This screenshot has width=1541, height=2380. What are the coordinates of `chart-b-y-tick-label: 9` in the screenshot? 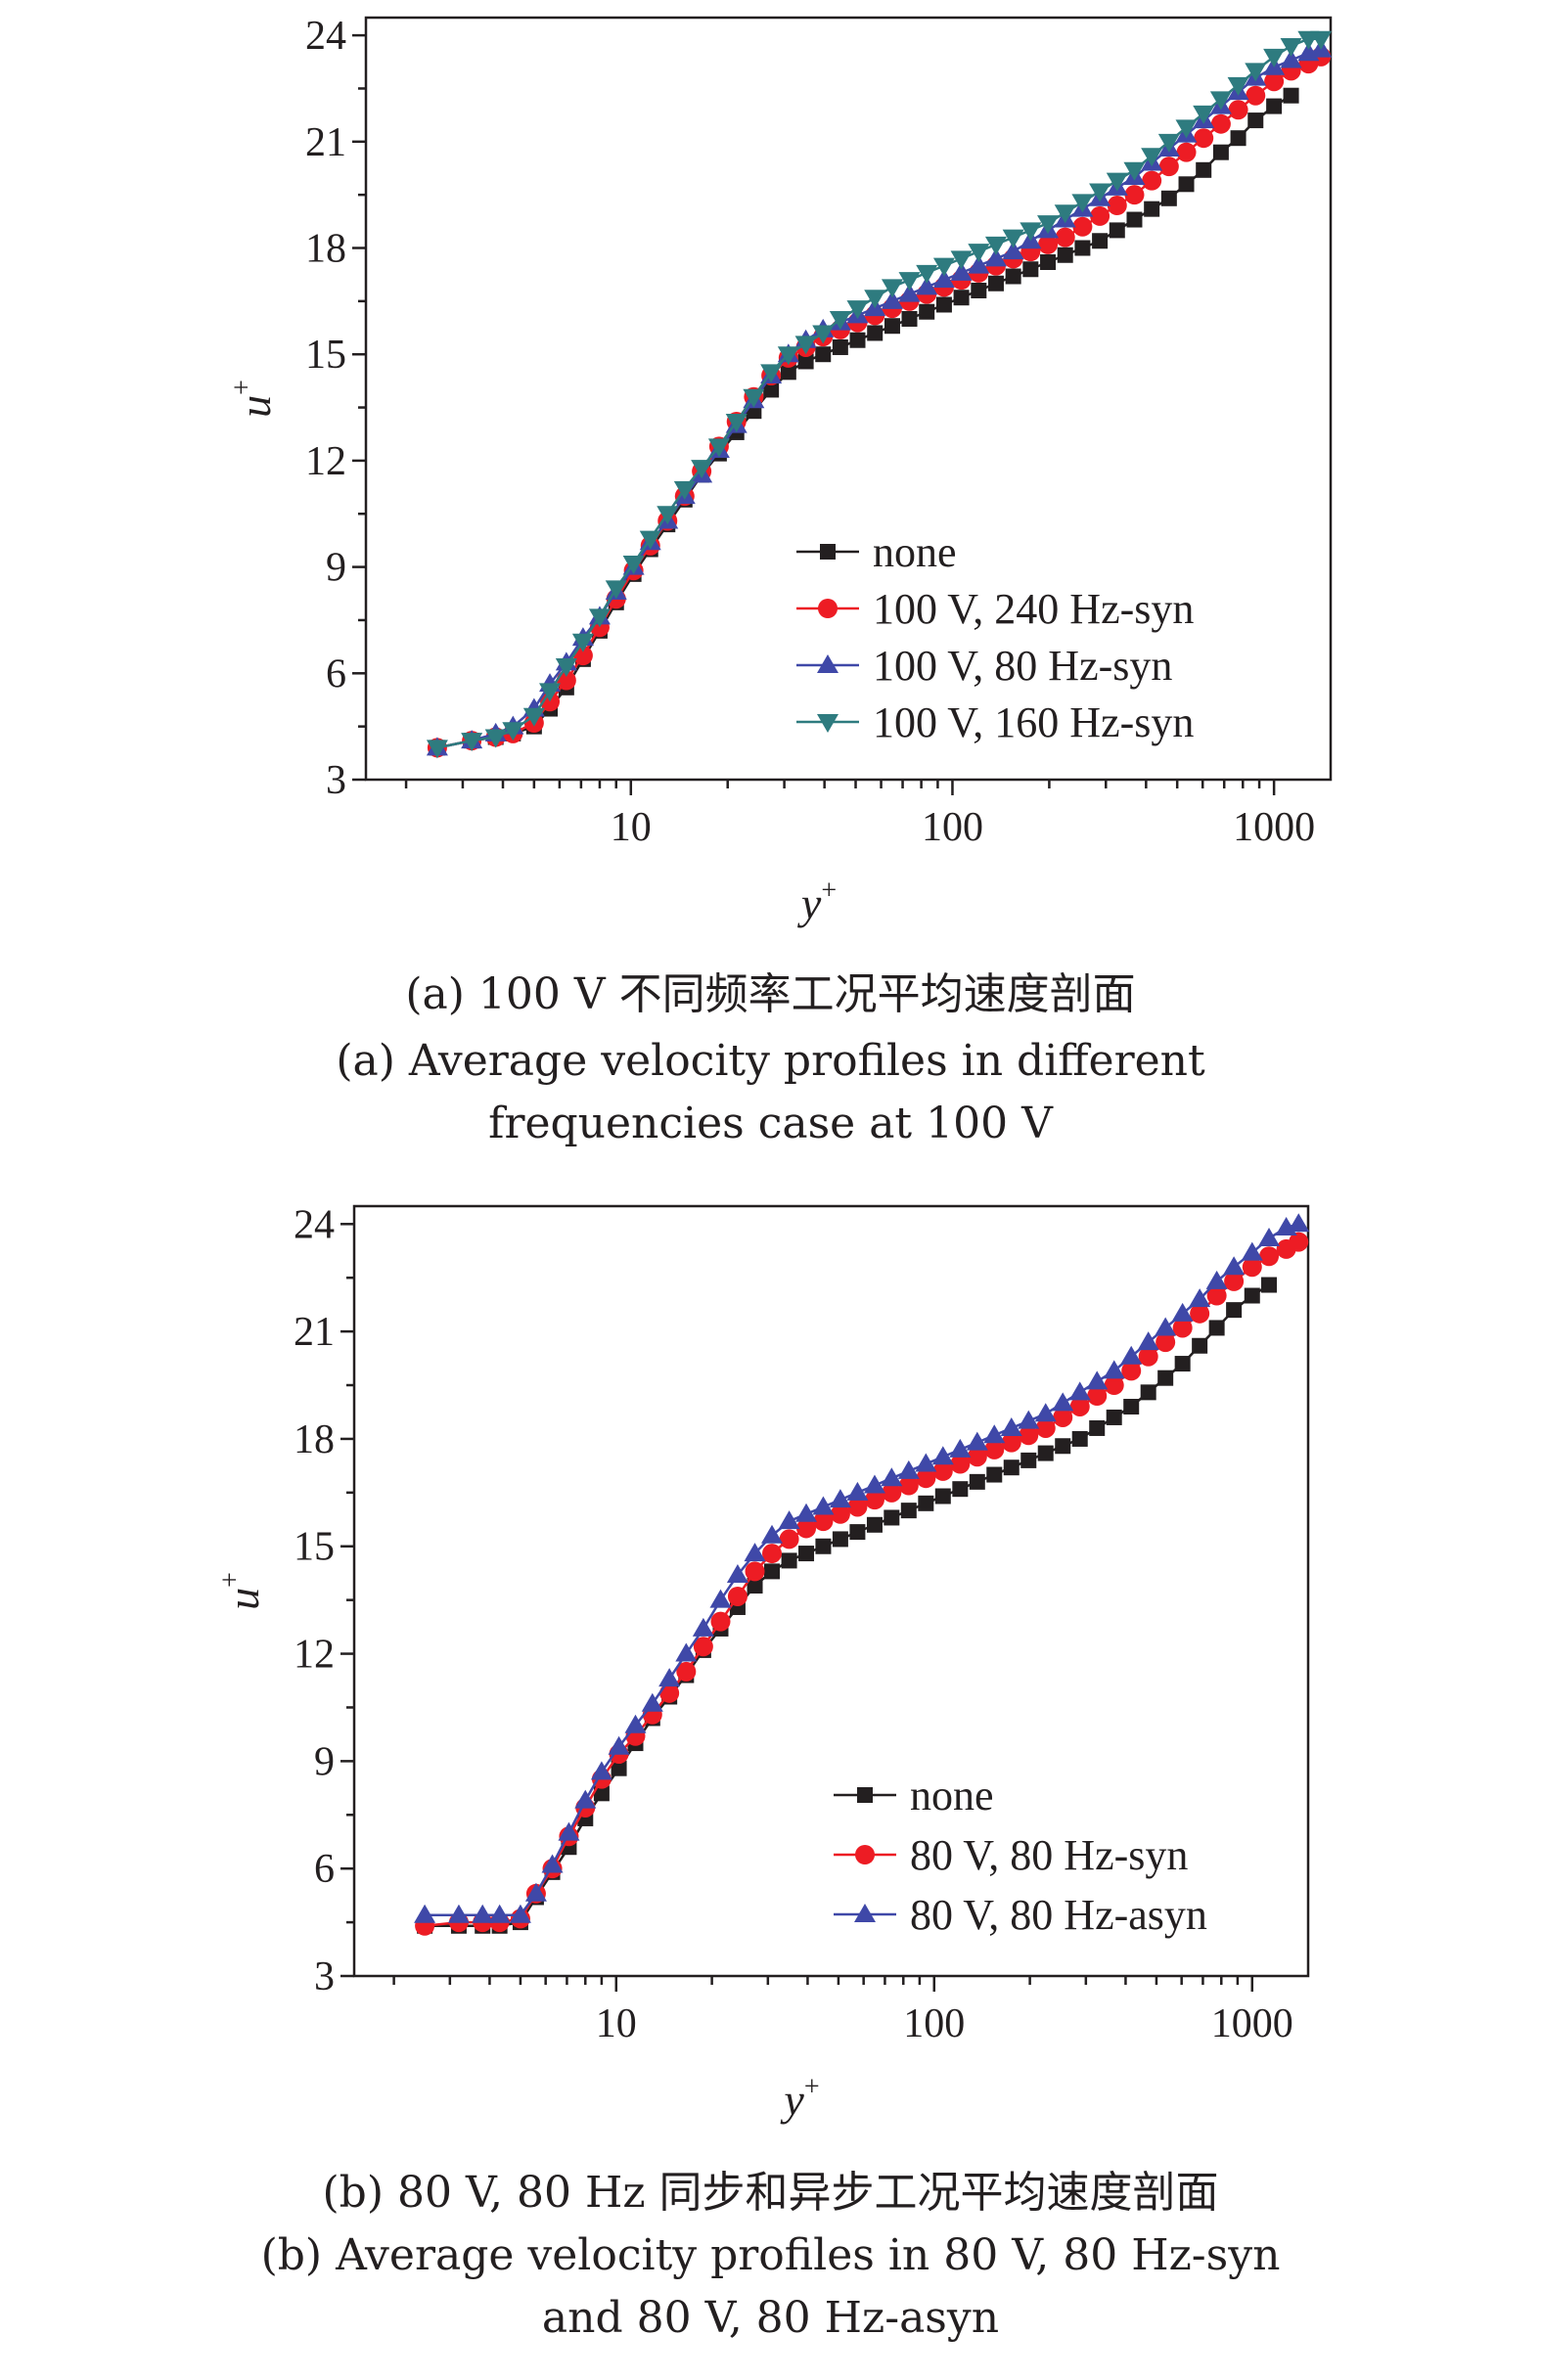 It's located at (325, 1761).